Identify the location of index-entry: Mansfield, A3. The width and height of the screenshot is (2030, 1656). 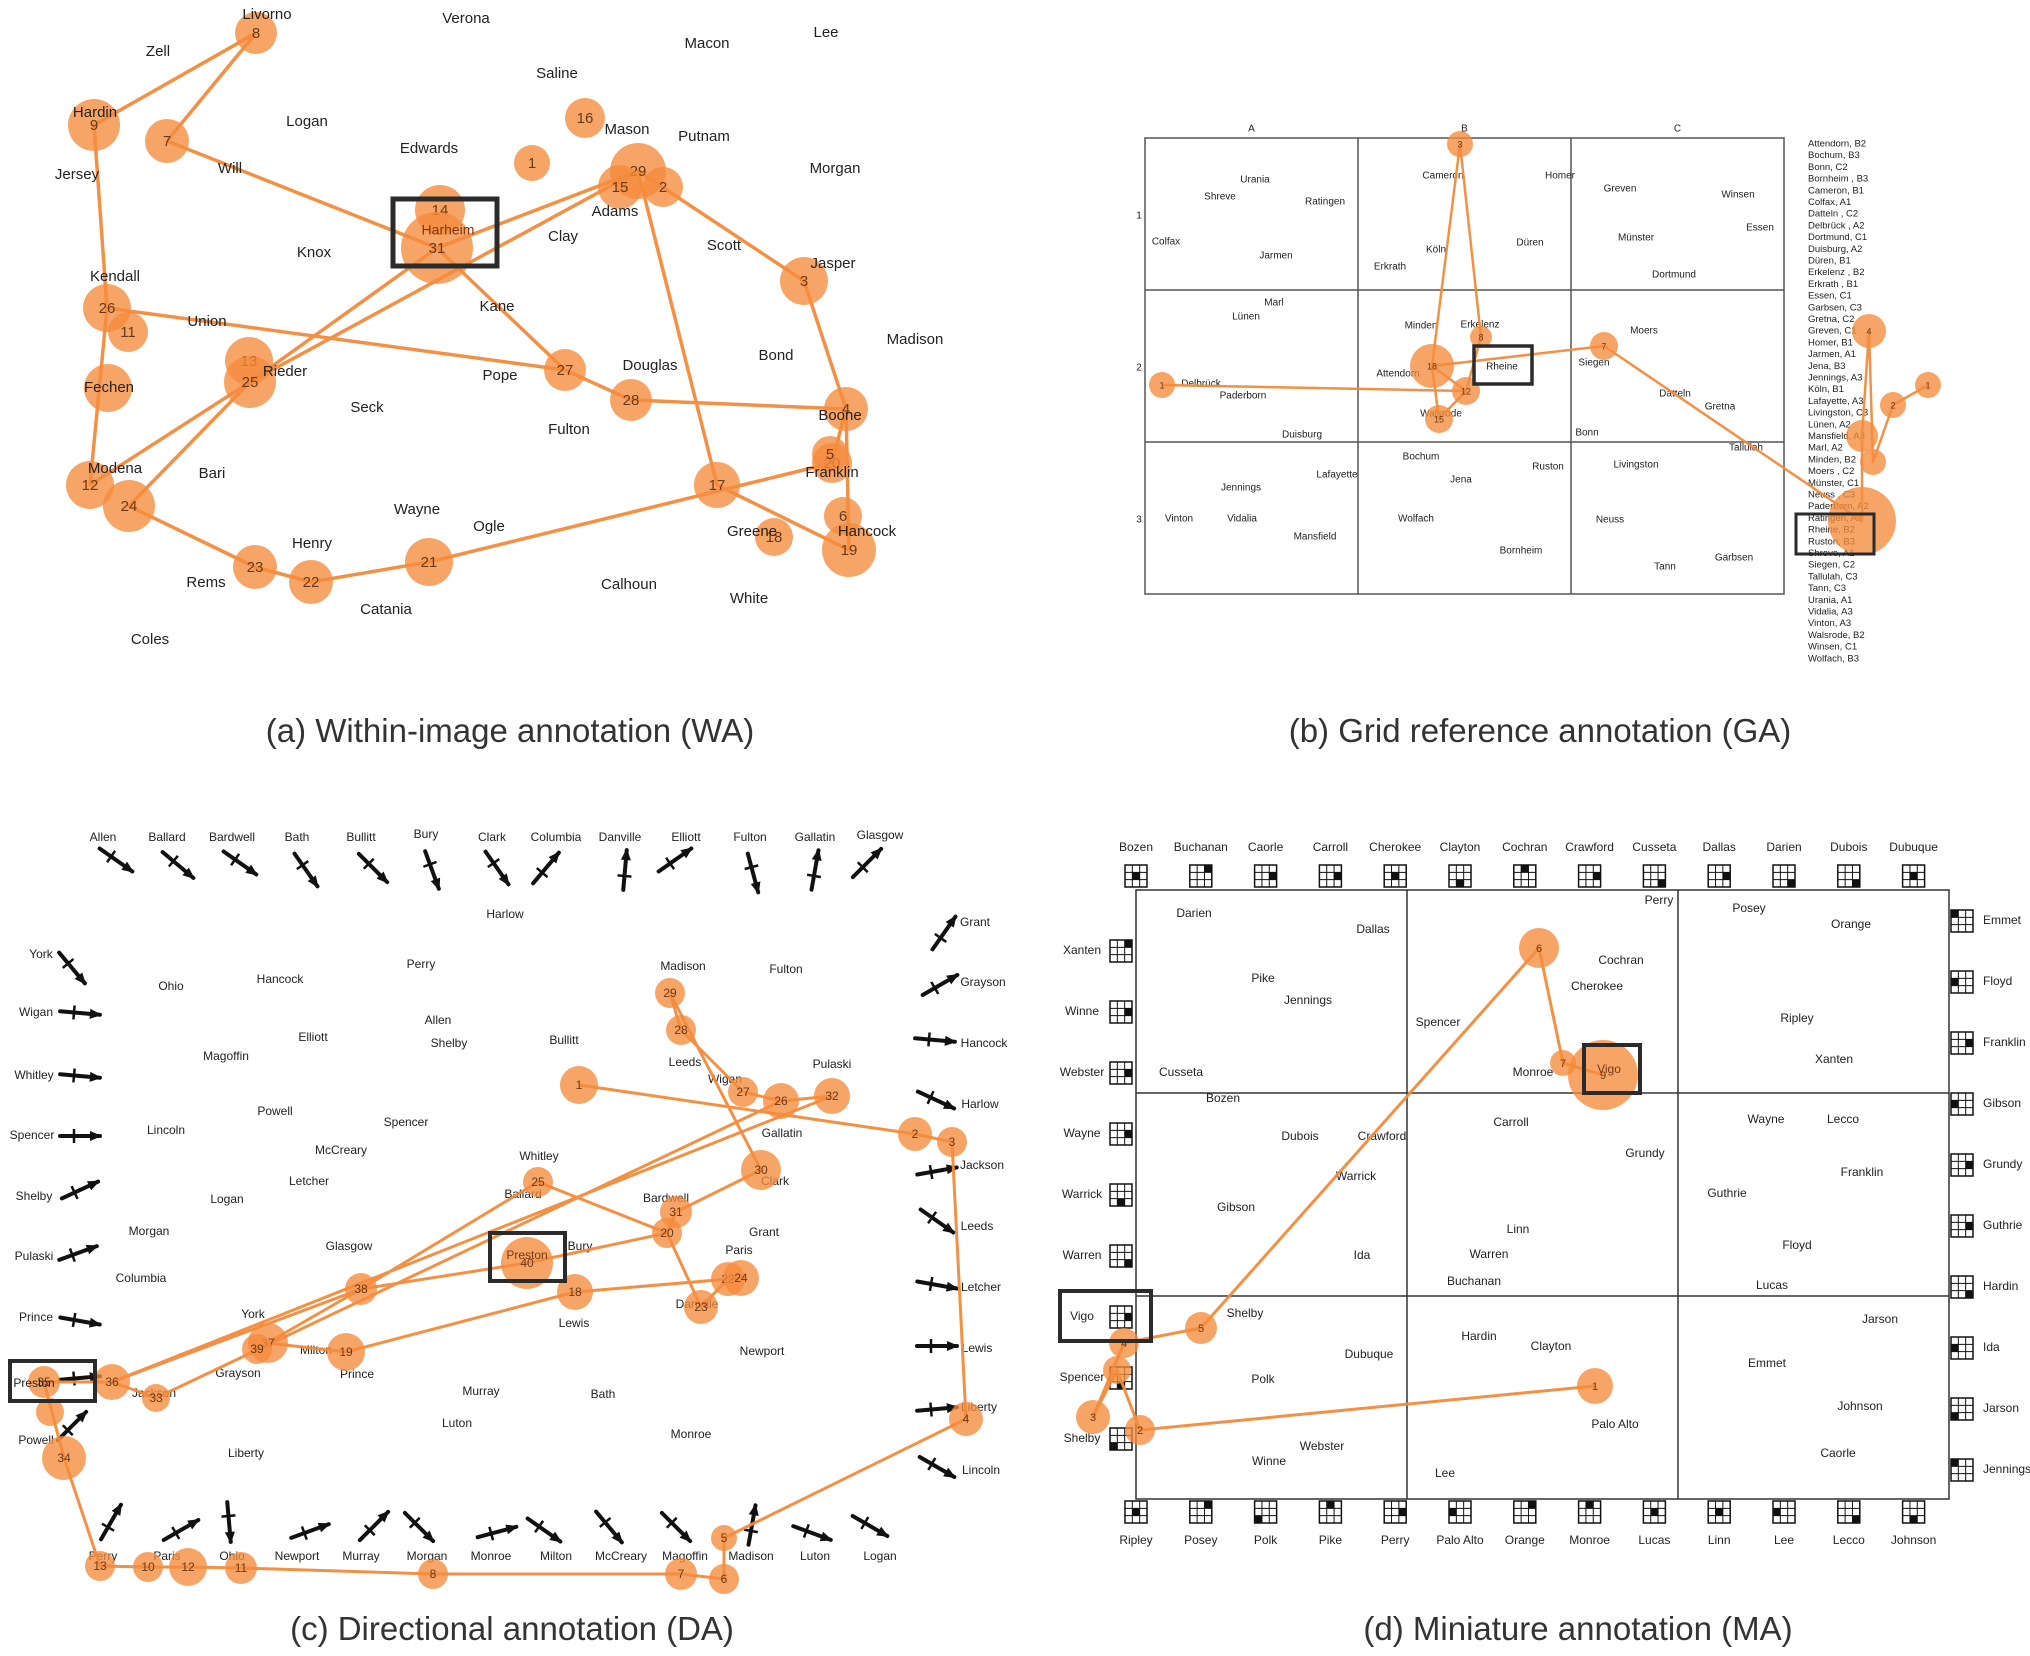
(1836, 436).